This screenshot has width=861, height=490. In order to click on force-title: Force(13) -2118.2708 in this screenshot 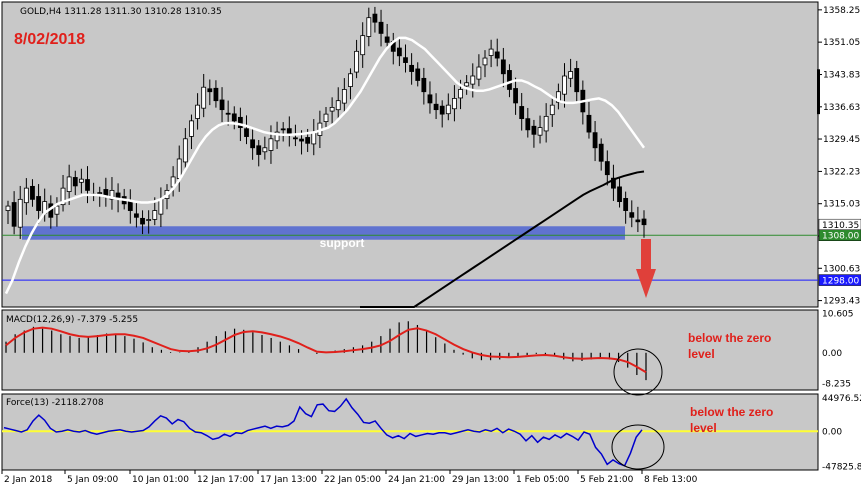, I will do `click(55, 403)`.